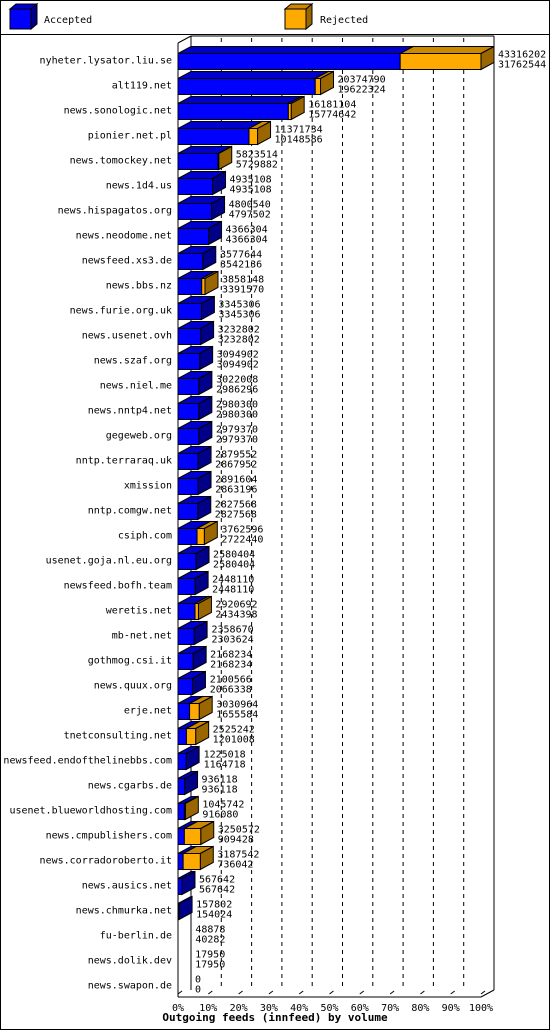  Describe the element at coordinates (133, 361) in the screenshot. I see `category-label-12: news.szaf.org` at that location.